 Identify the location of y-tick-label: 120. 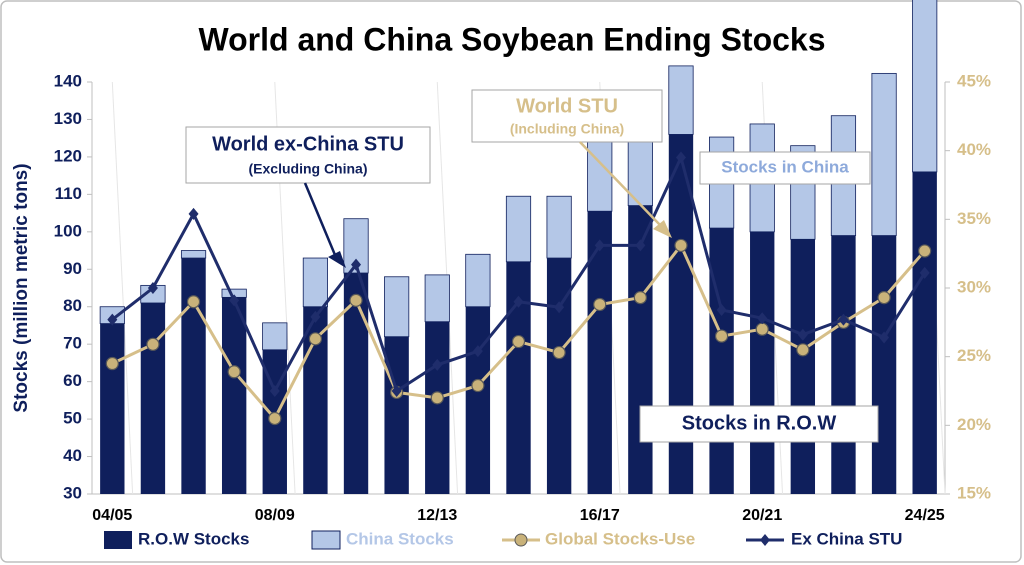
(68, 155).